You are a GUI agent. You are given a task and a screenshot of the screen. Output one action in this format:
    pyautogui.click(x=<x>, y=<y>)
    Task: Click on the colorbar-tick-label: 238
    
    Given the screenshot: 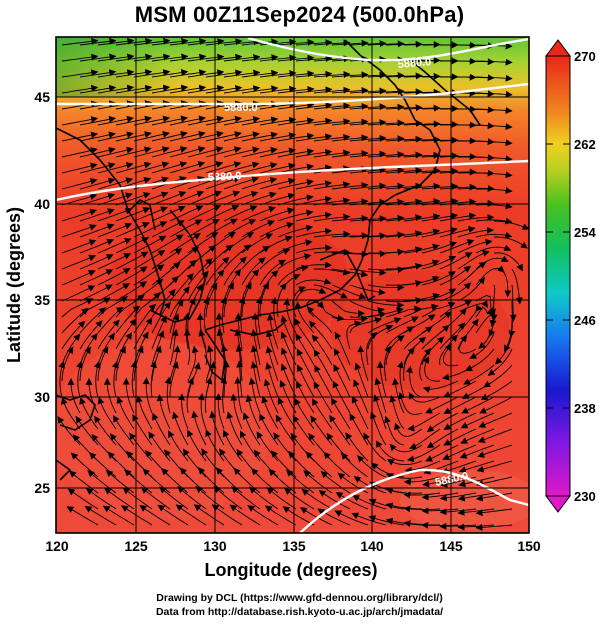 What is the action you would take?
    pyautogui.click(x=585, y=408)
    